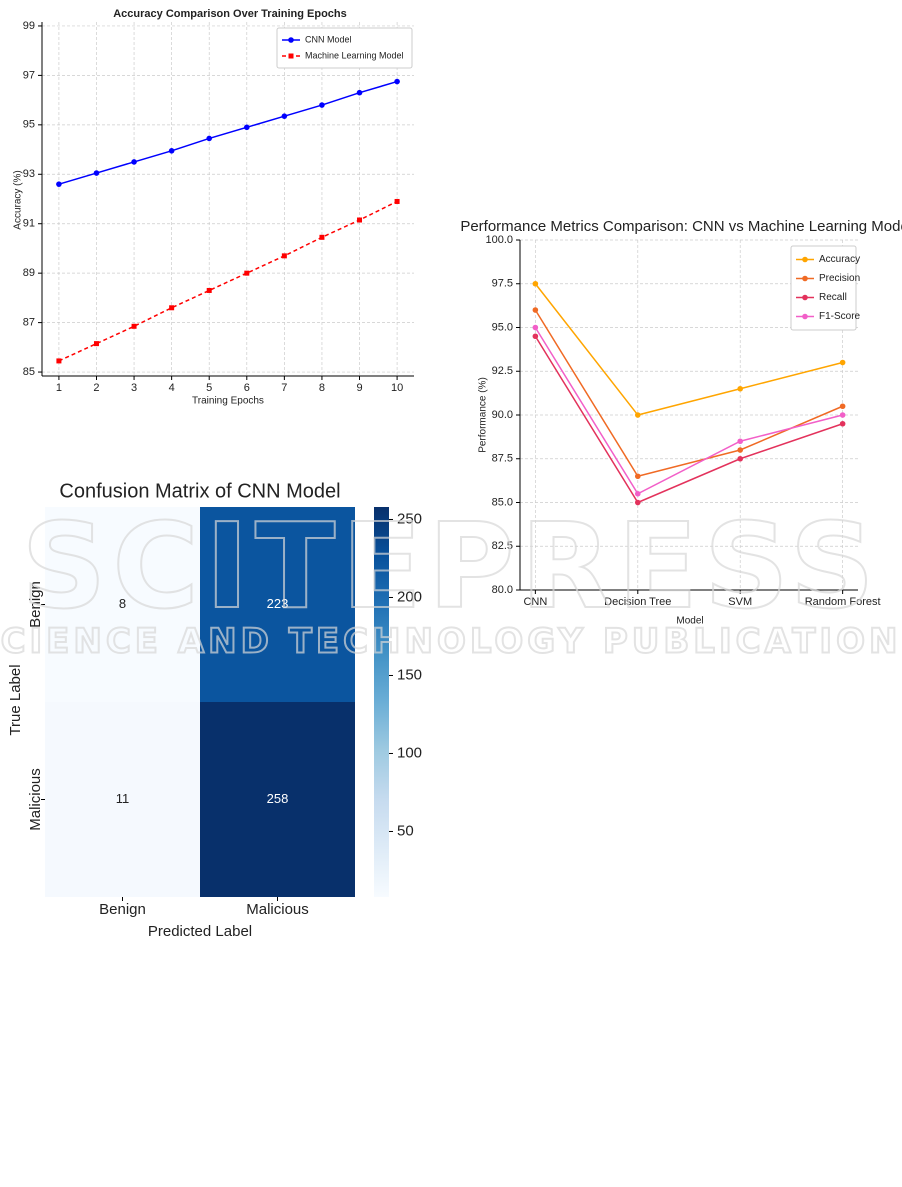  Describe the element at coordinates (502, 590) in the screenshot. I see `y-tick-label: 80.0` at that location.